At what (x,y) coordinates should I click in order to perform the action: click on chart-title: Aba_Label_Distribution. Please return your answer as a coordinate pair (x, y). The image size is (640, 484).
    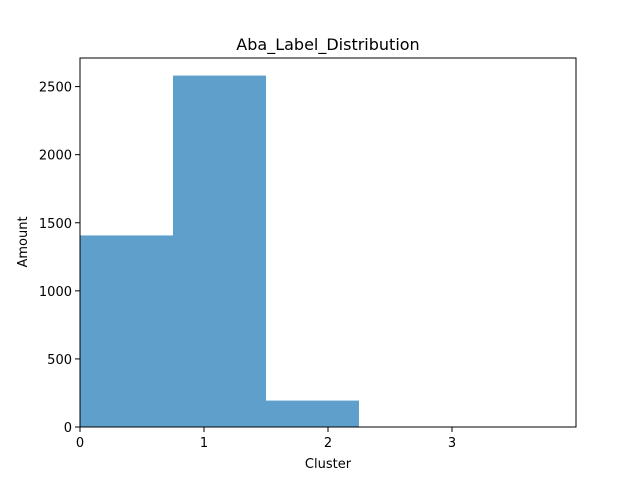
    Looking at the image, I should click on (327, 45).